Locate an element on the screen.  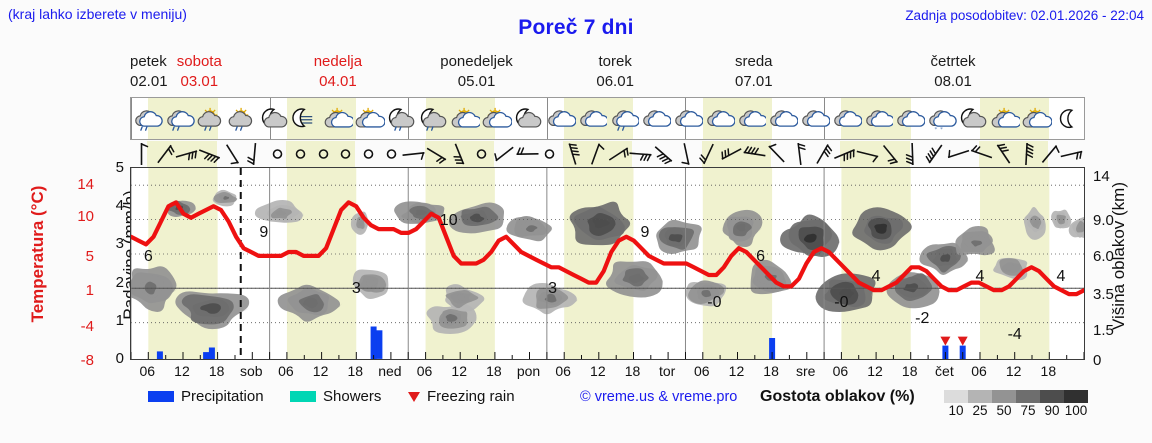
density-value-10: 10 is located at coordinates (956, 410).